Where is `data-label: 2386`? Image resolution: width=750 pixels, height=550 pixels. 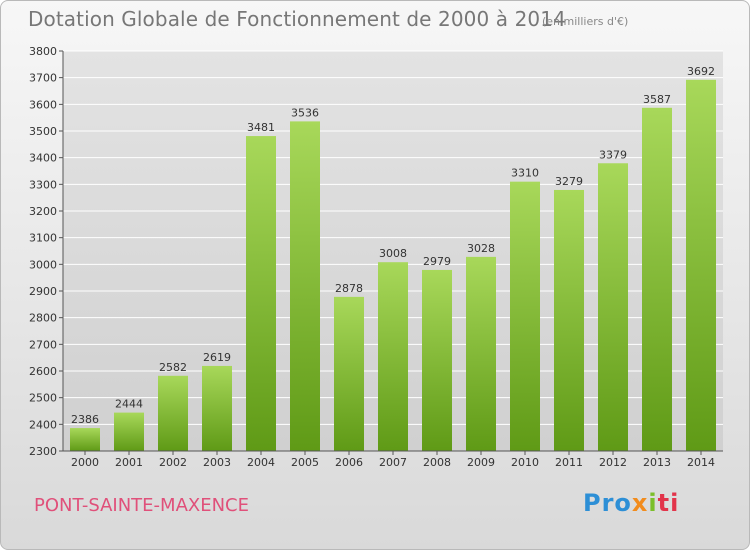 data-label: 2386 is located at coordinates (85, 419).